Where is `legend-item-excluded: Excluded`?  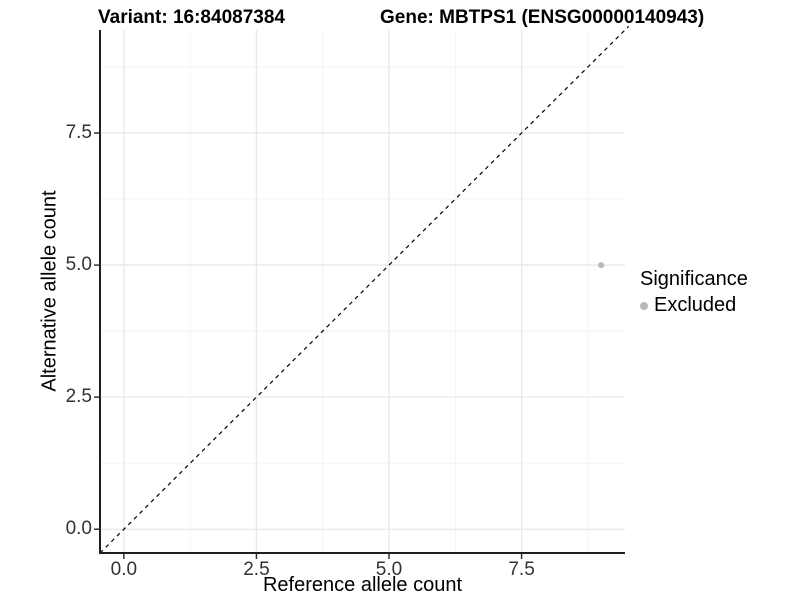
legend-item-excluded: Excluded is located at coordinates (694, 305).